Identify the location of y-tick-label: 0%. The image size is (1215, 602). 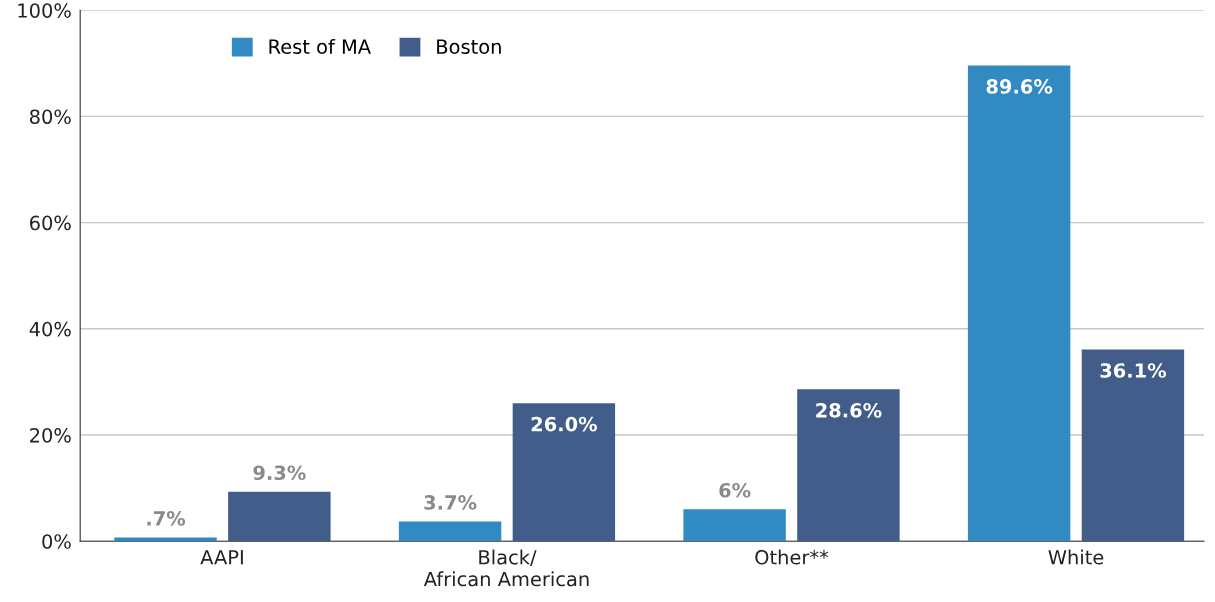
(56, 541).